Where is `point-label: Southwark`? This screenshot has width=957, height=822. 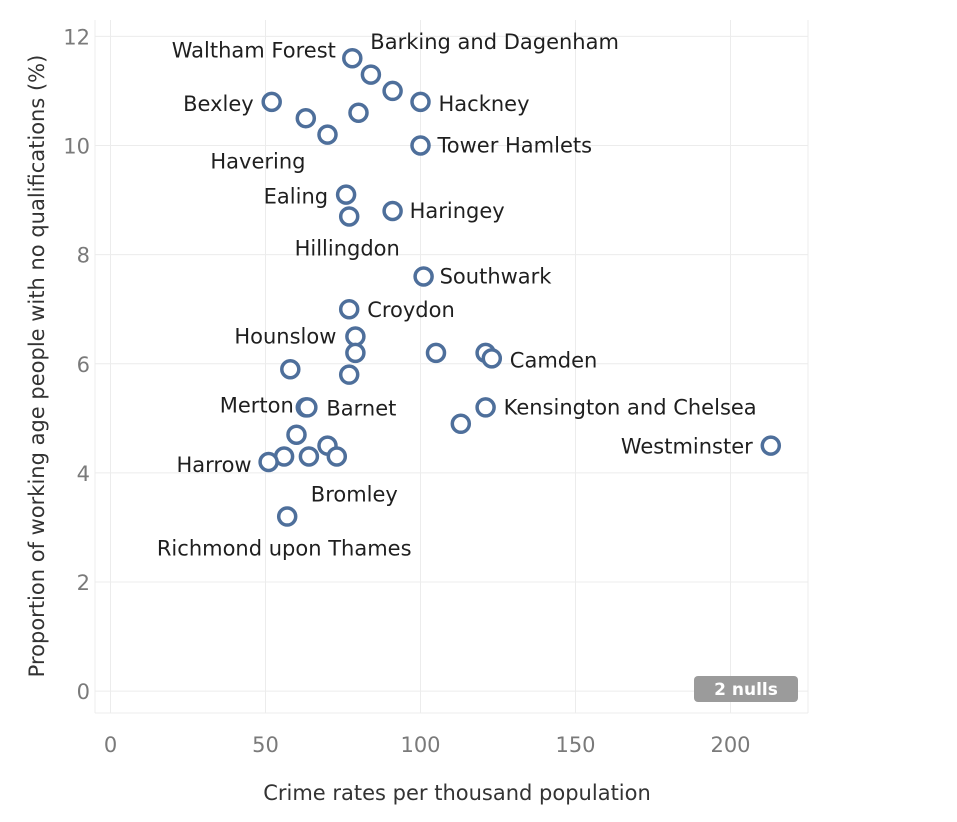 point-label: Southwark is located at coordinates (496, 276).